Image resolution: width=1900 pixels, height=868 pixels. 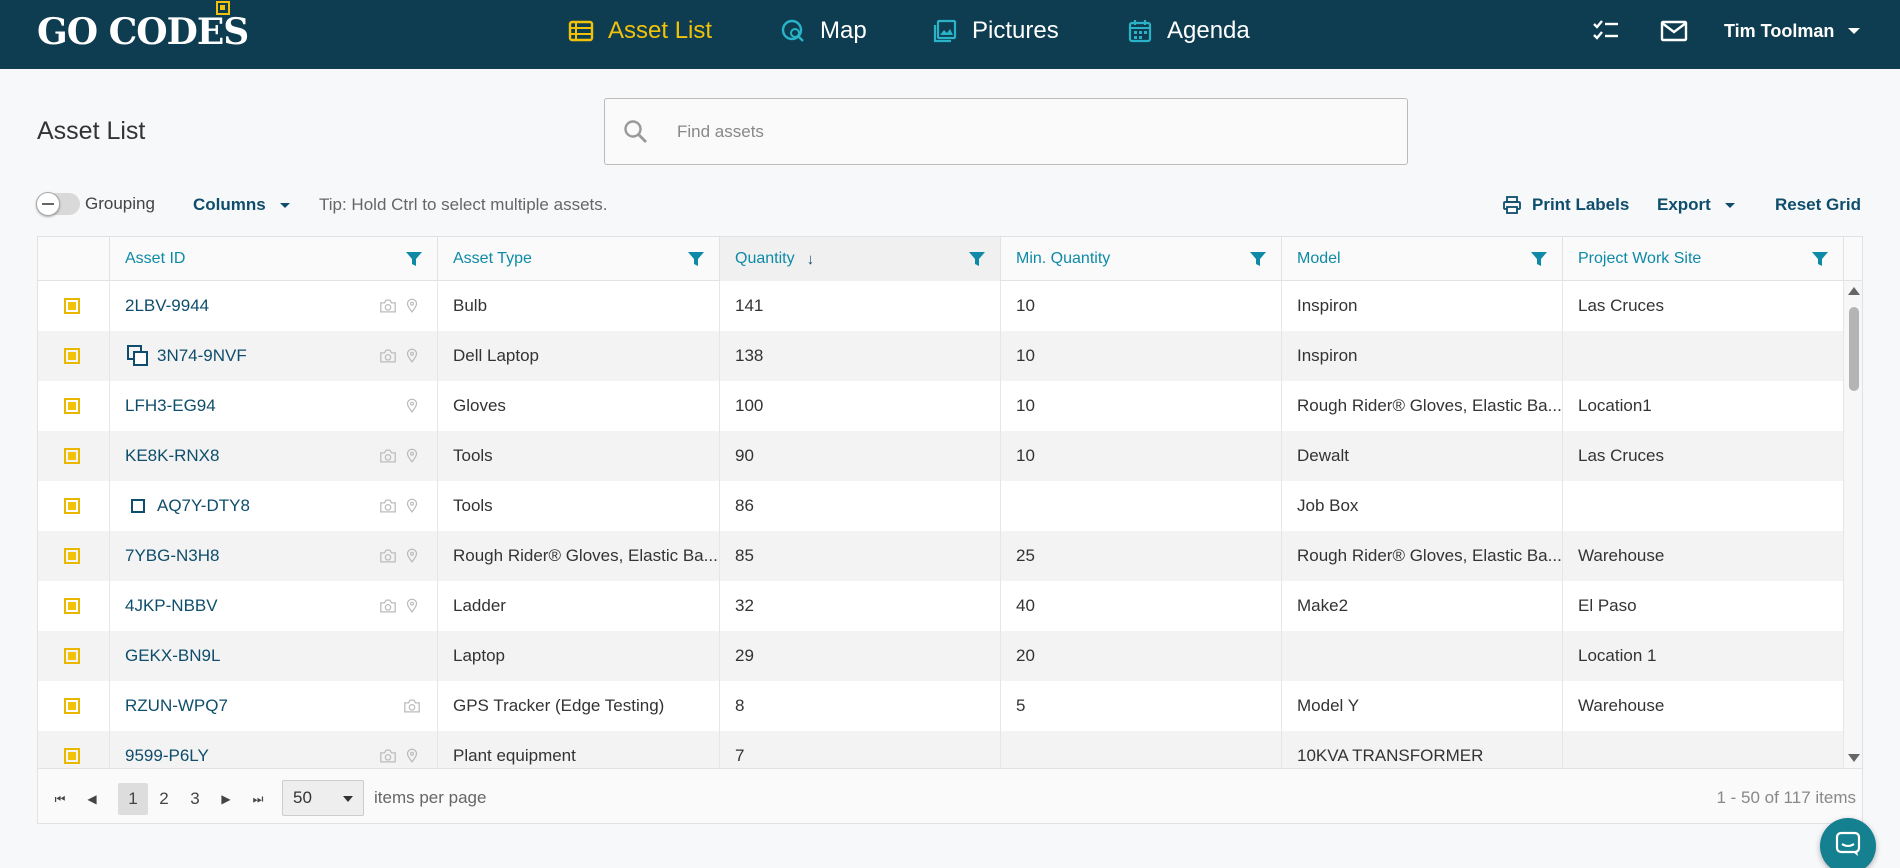 What do you see at coordinates (941, 356) in the screenshot?
I see `table-row: 3N74-9NVF Dell Laptop 138 10 Inspiron` at bounding box center [941, 356].